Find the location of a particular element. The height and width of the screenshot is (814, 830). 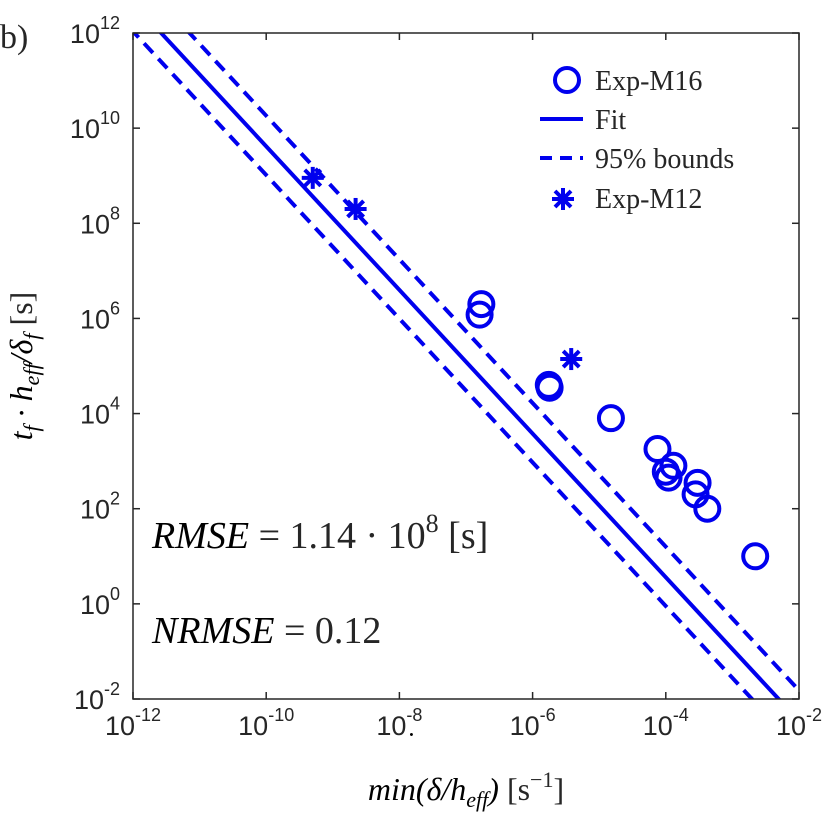

legend-marker-exp-m12 is located at coordinates (563, 199).